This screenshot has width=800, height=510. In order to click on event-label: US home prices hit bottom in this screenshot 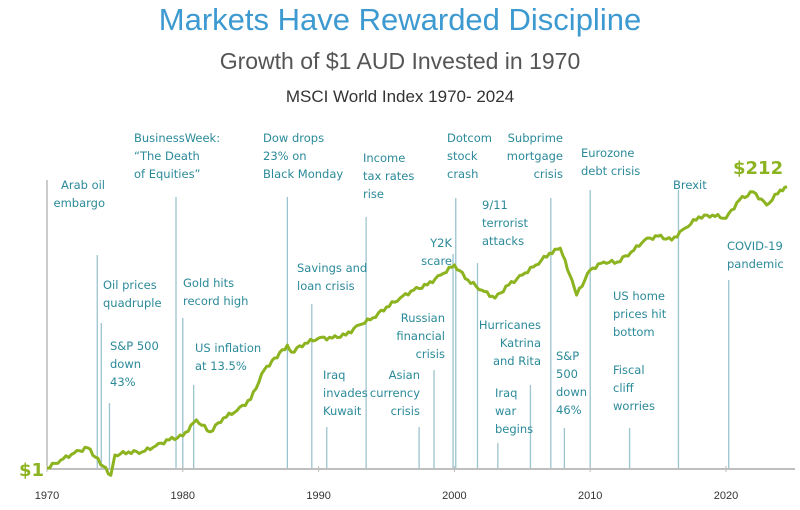, I will do `click(640, 314)`.